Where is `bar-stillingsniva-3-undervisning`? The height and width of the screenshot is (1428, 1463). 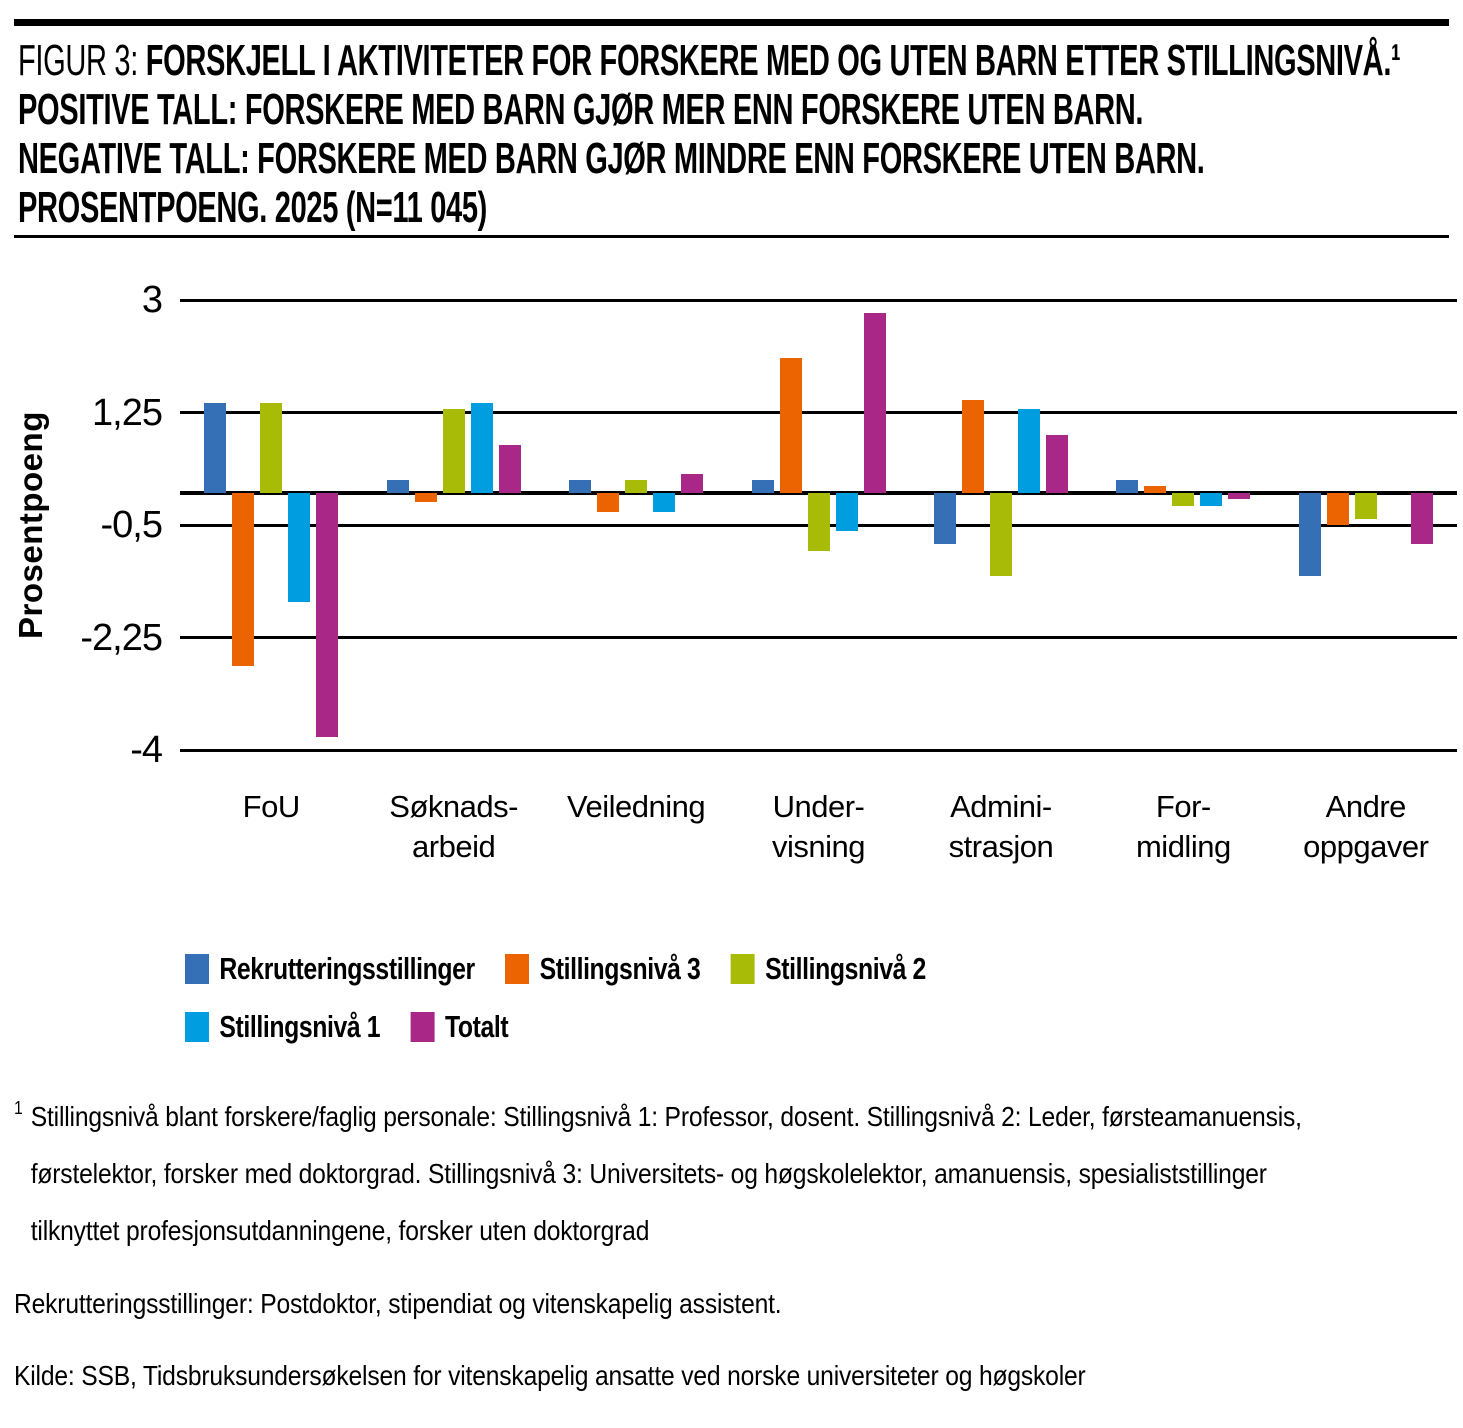 bar-stillingsniva-3-undervisning is located at coordinates (790, 425).